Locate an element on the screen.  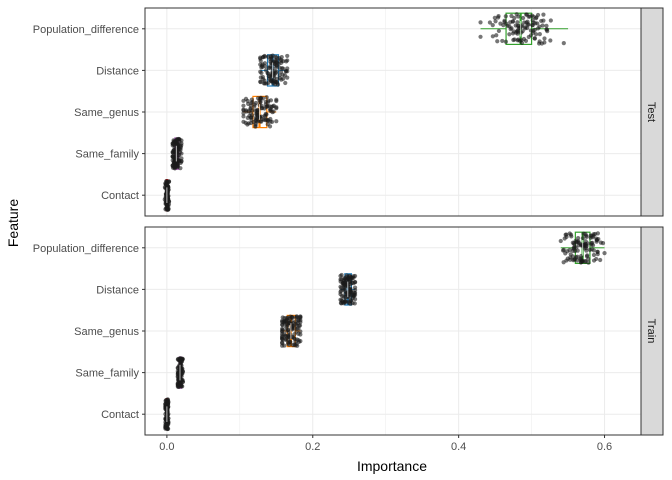
box-population_difference is located at coordinates (582, 248).